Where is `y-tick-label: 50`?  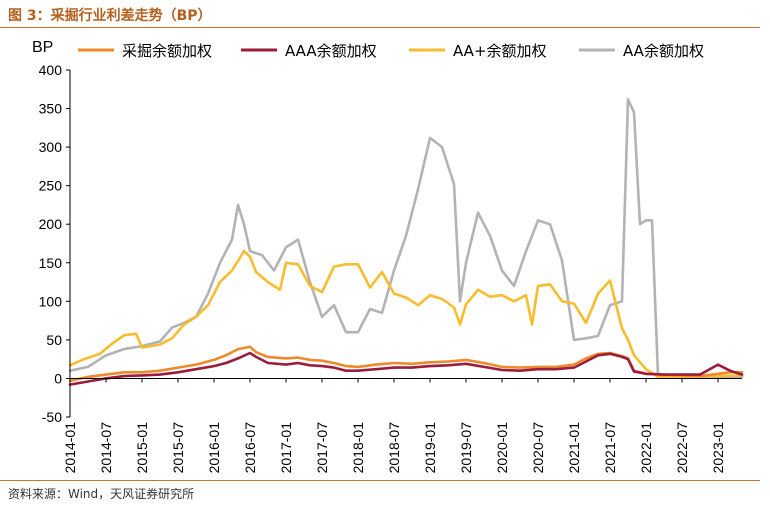 y-tick-label: 50 is located at coordinates (54, 340).